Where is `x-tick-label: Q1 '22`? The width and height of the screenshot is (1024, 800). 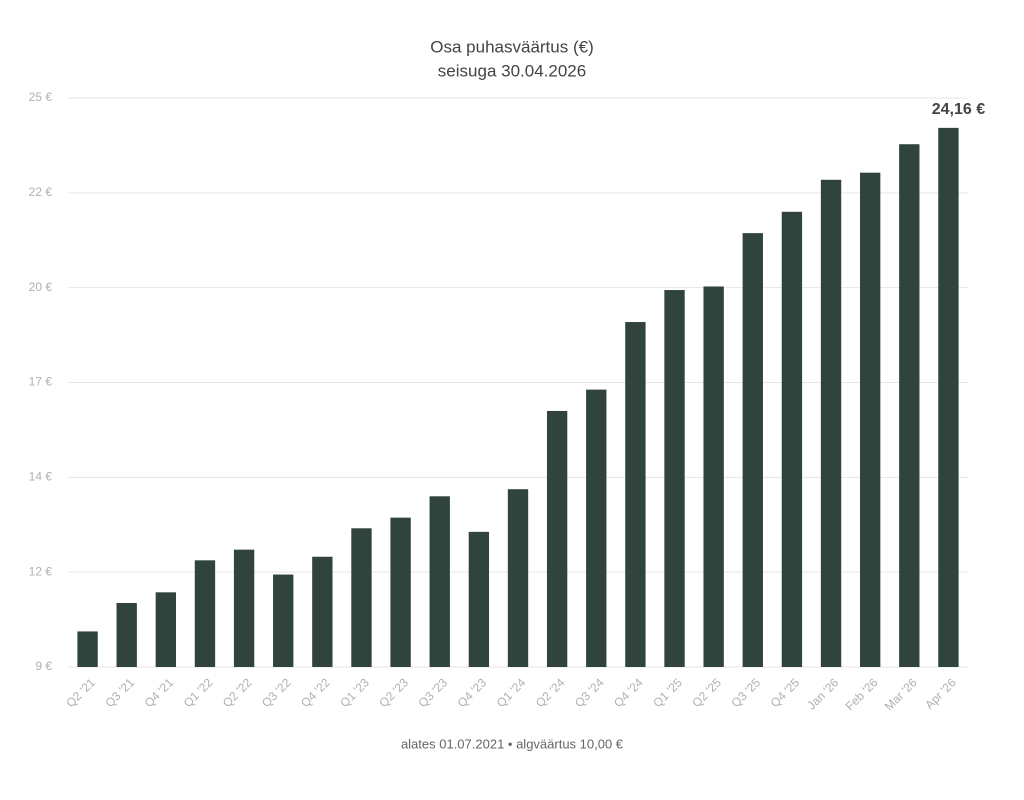
x-tick-label: Q1 '22 is located at coordinates (198, 692).